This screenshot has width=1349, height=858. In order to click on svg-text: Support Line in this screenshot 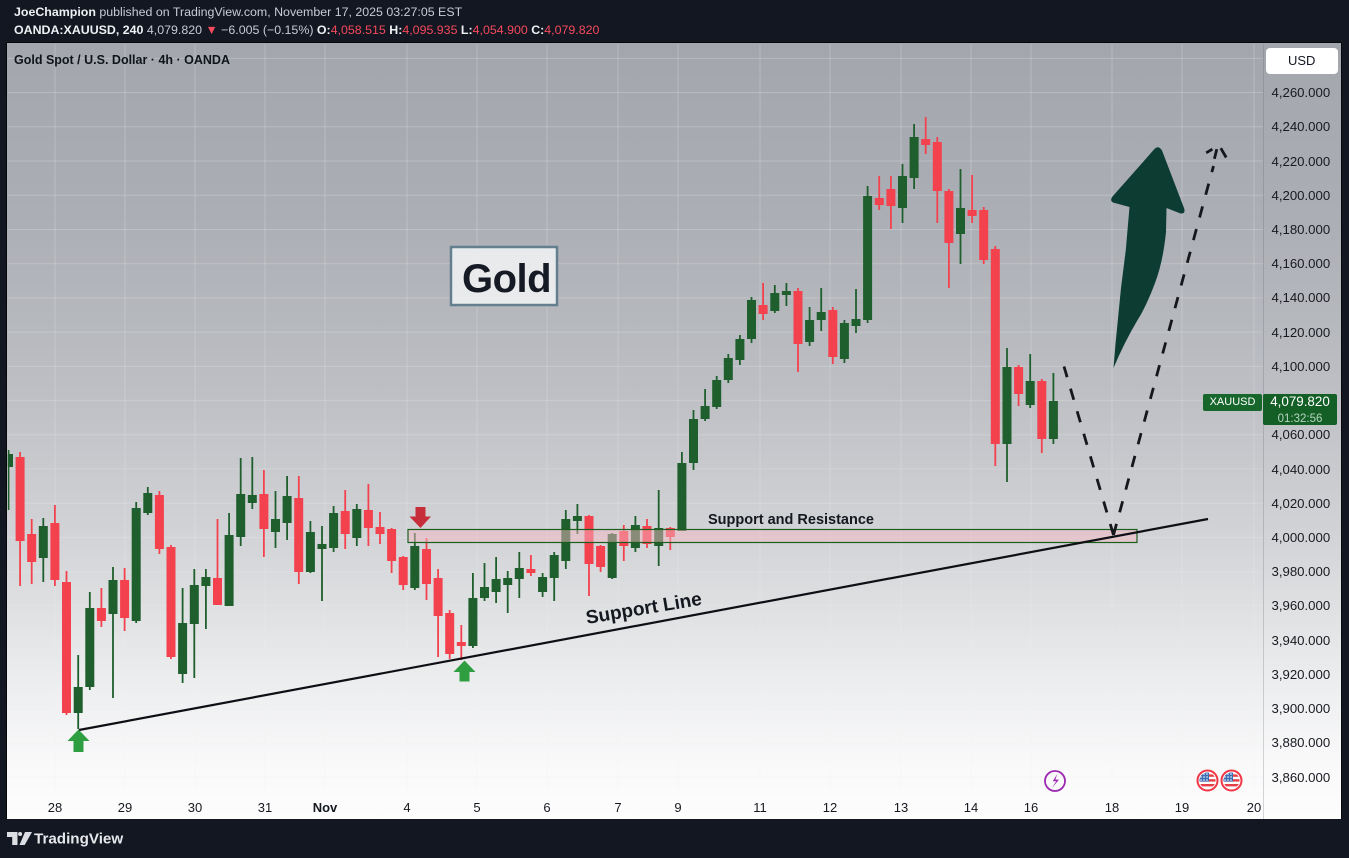, I will do `click(643, 609)`.